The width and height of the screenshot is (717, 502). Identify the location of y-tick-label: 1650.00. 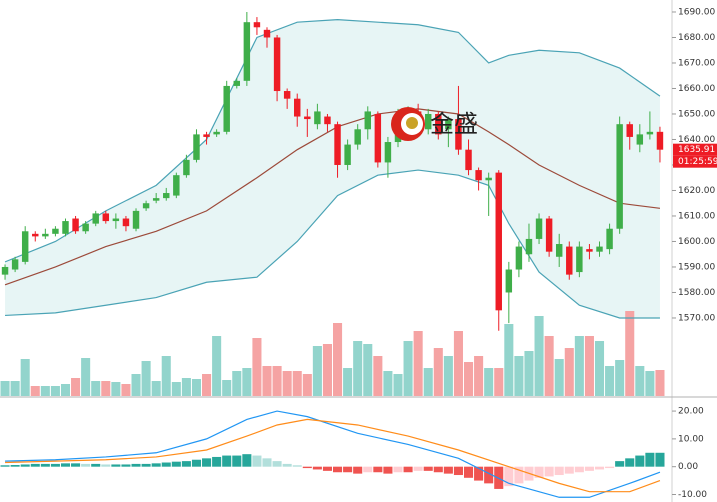
(696, 114).